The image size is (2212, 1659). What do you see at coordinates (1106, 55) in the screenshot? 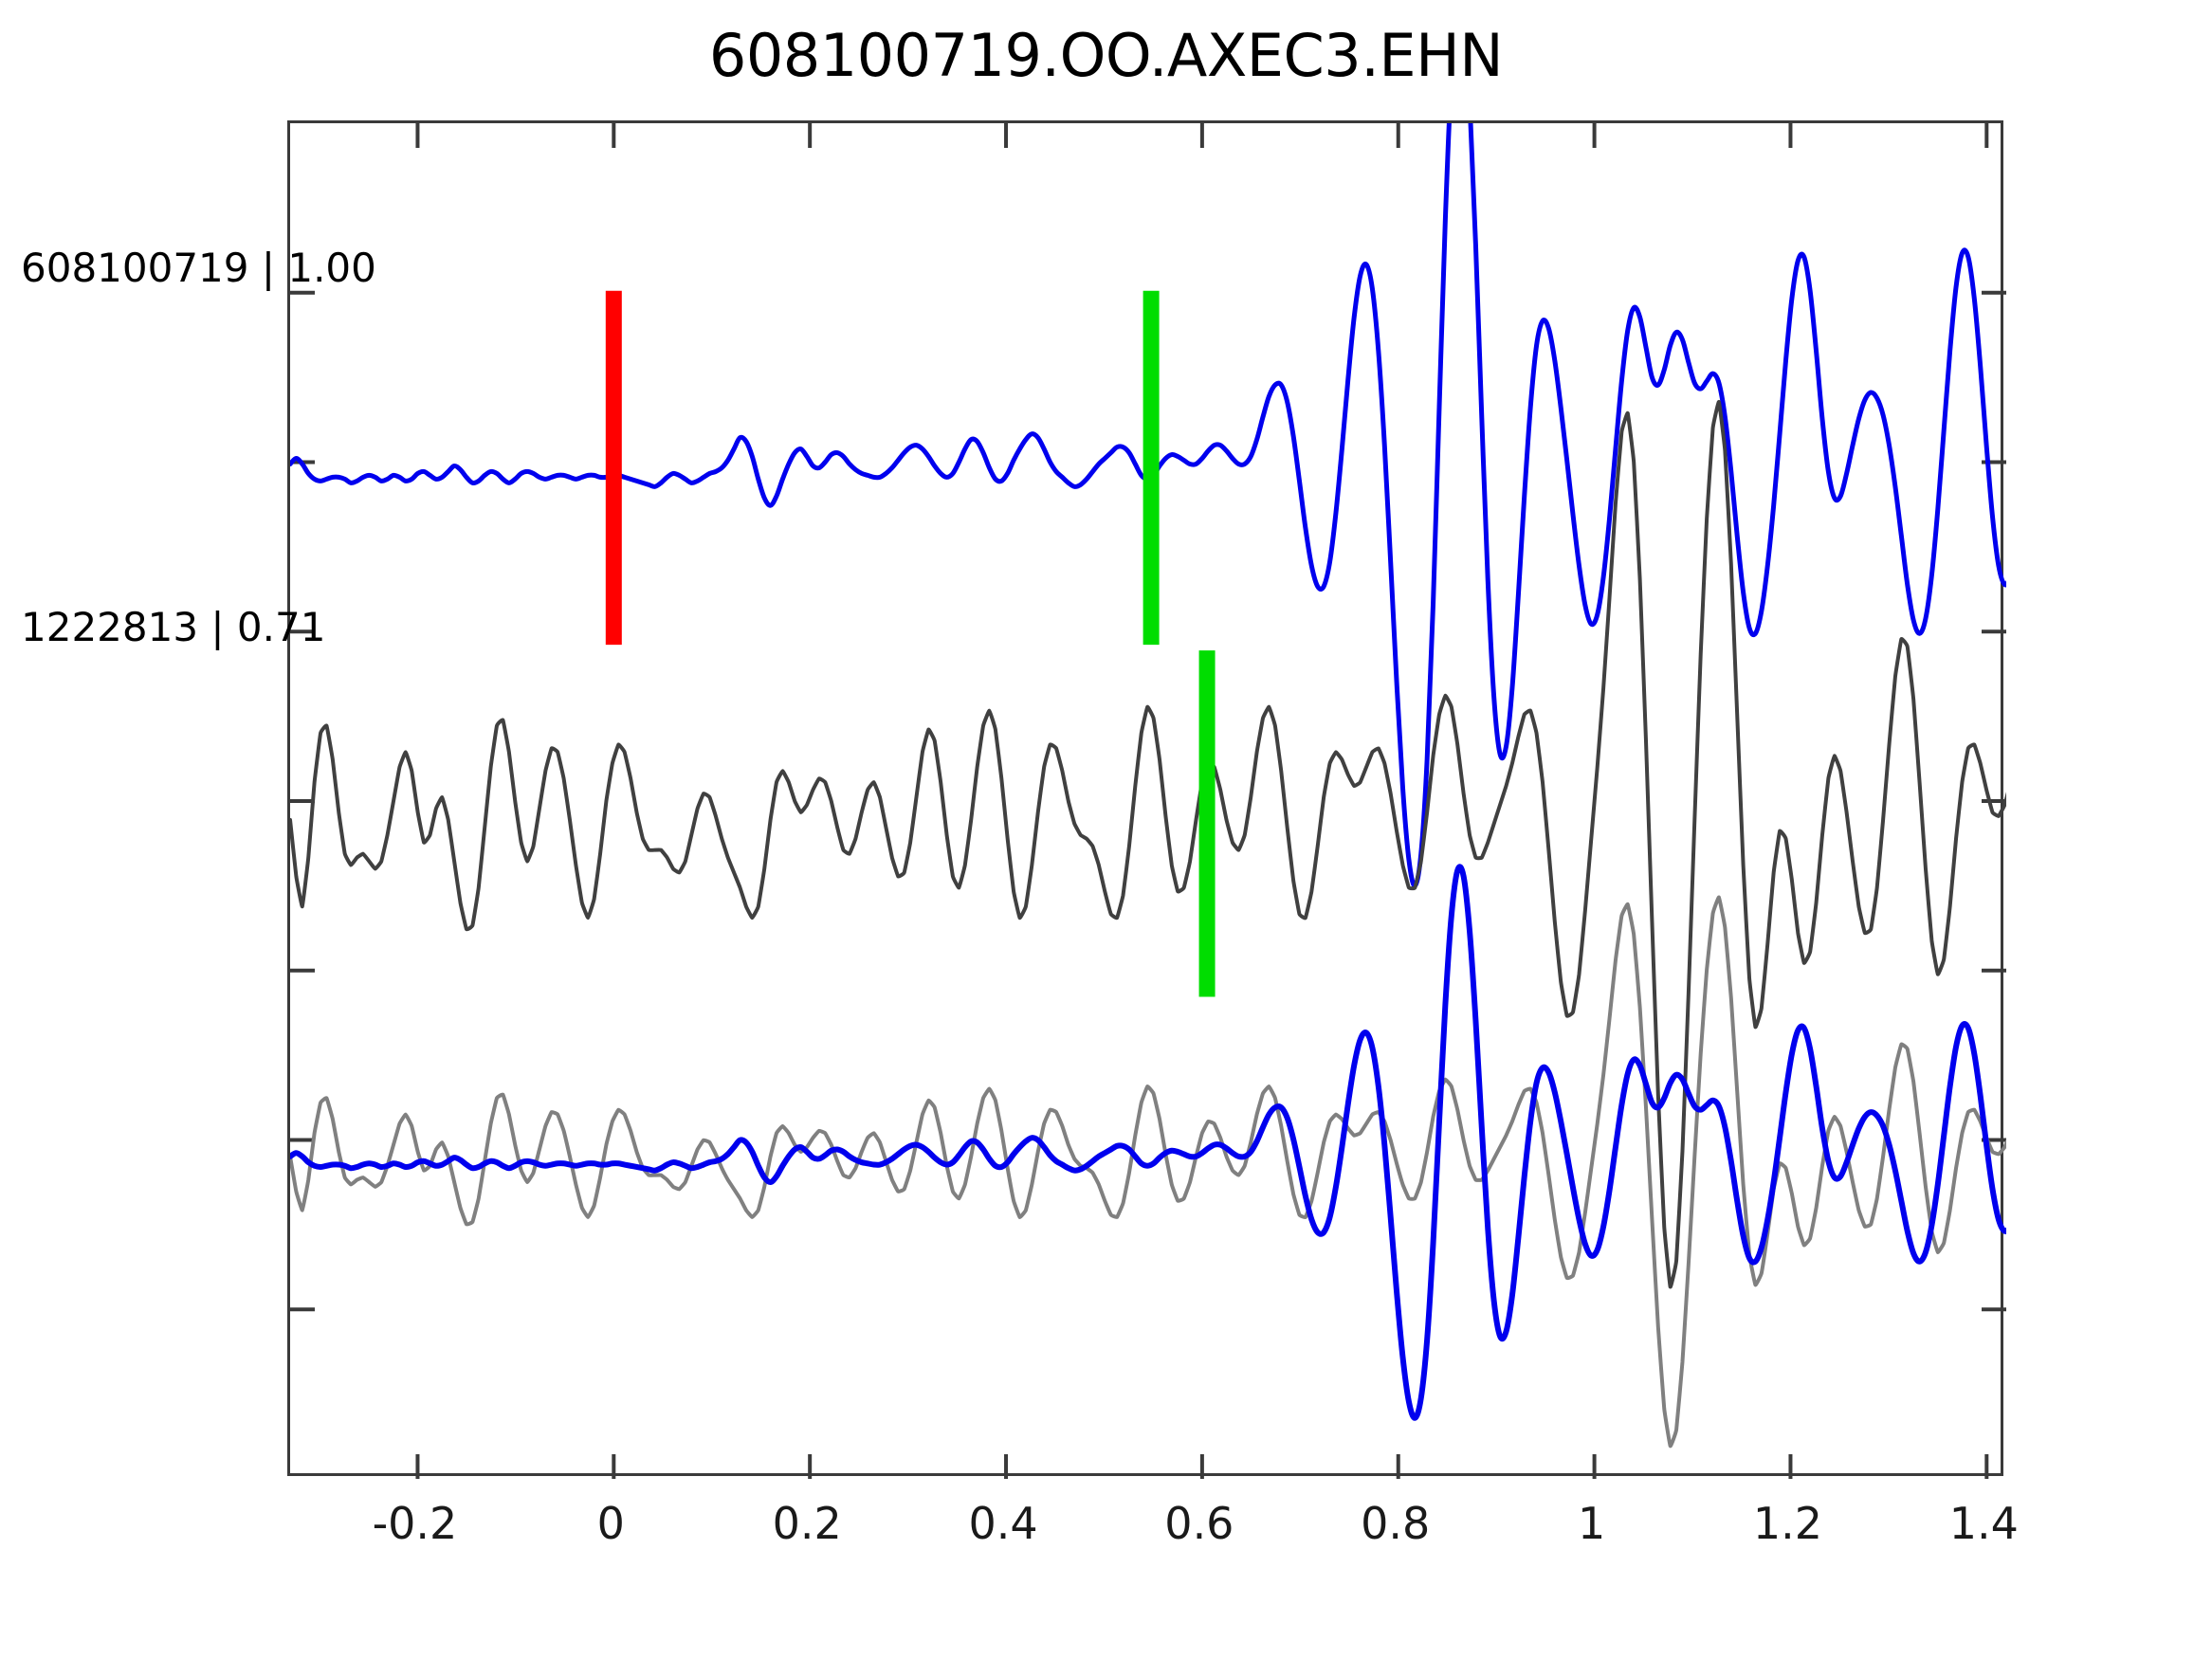
I see `page-title: 608100719.OO.AXEC3.EHN` at bounding box center [1106, 55].